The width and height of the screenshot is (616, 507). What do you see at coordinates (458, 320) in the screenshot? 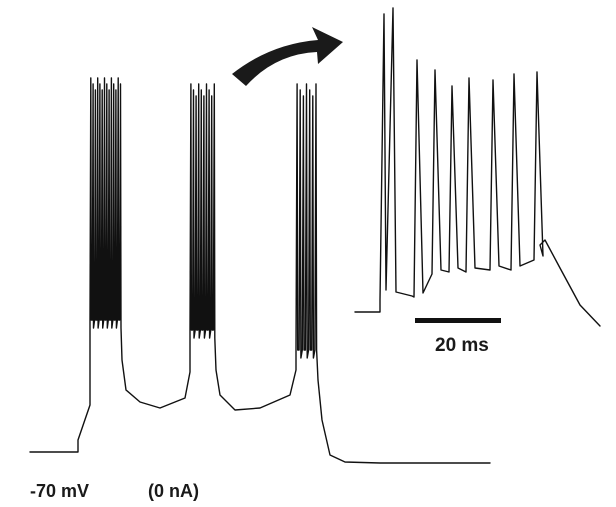
I see `scale-bar` at bounding box center [458, 320].